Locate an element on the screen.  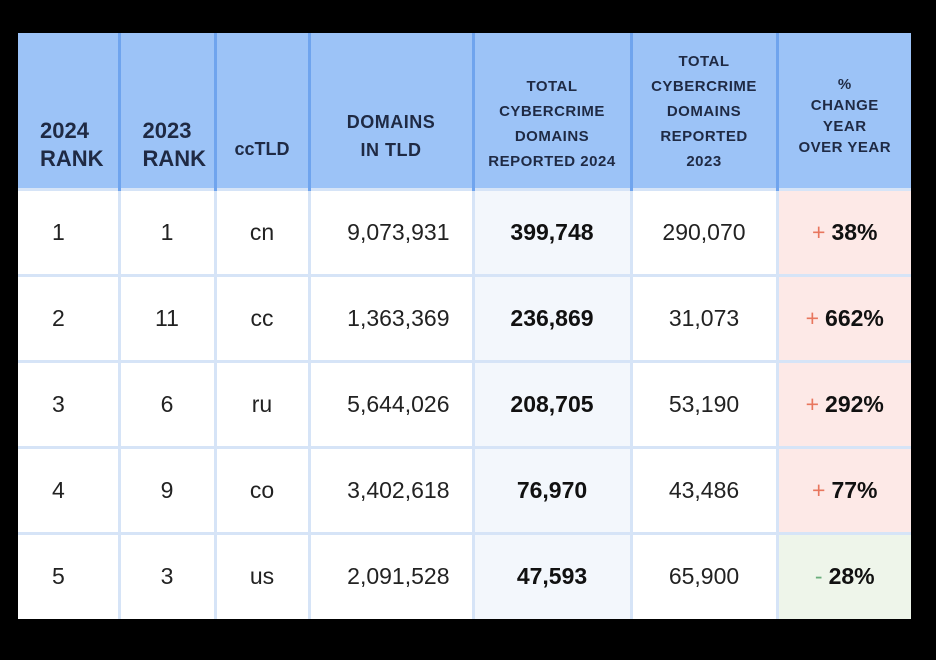
table-row: 1 1 cn 9,073,931 399,748 290,070 +38% is located at coordinates (464, 231).